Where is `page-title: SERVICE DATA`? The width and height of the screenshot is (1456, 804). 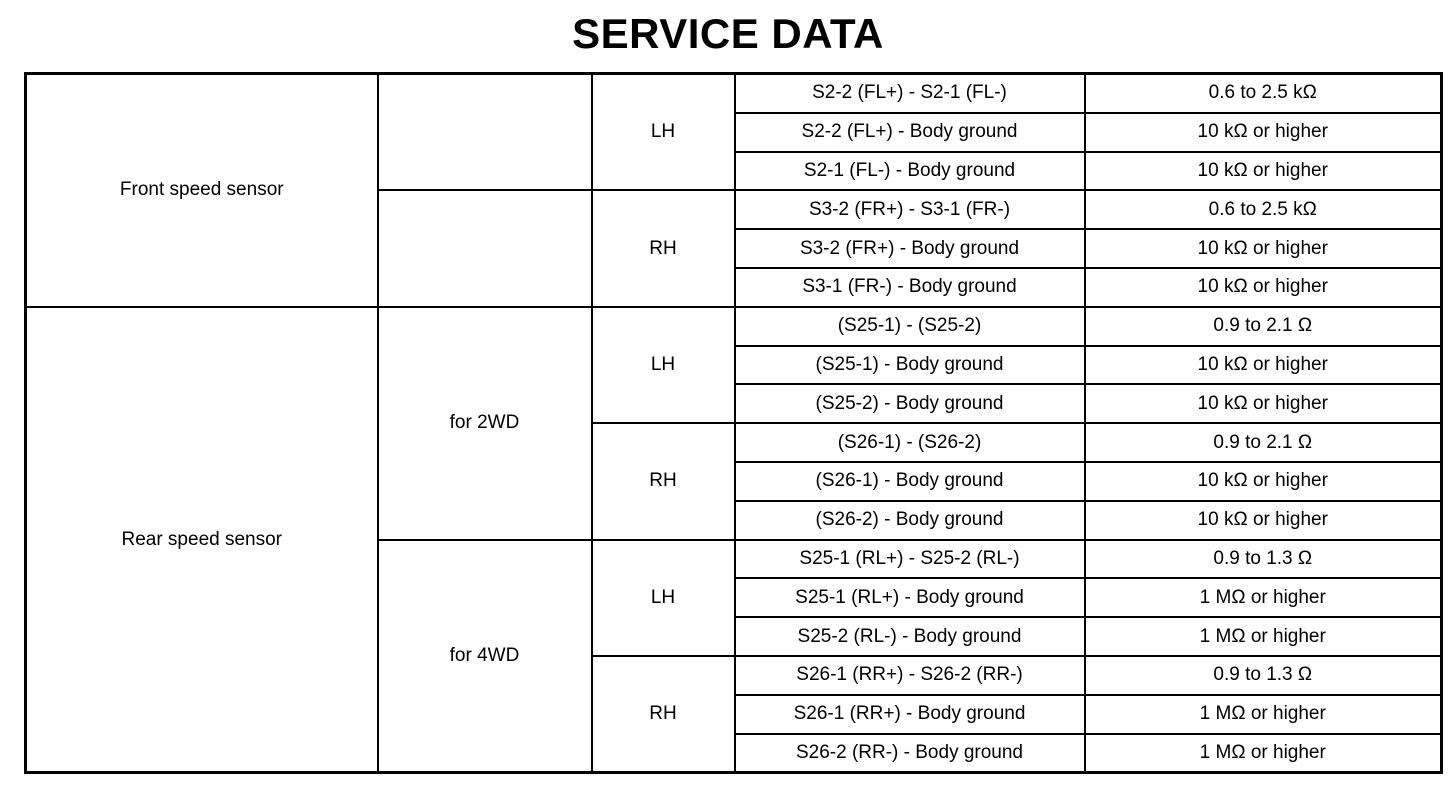 page-title: SERVICE DATA is located at coordinates (728, 33).